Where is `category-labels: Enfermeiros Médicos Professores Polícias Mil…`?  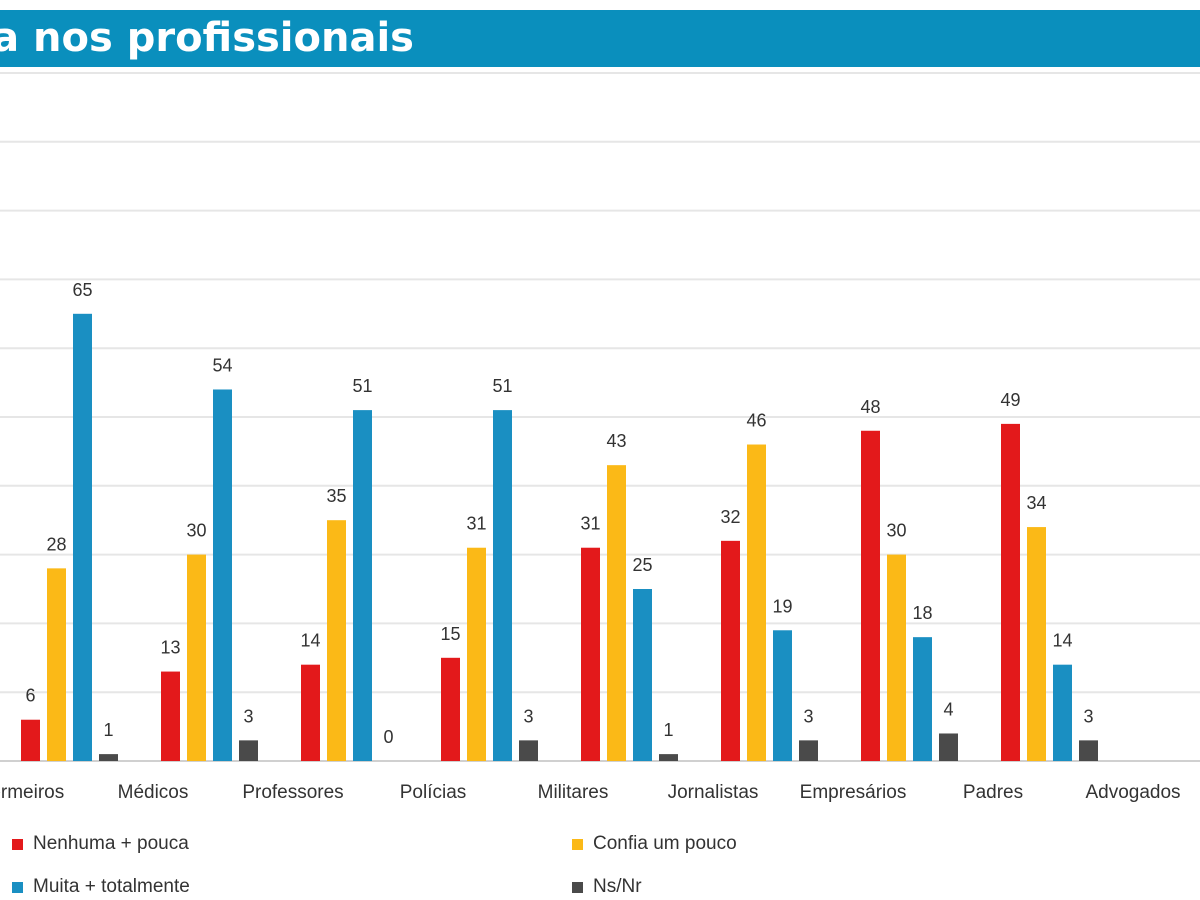 category-labels: Enfermeiros Médicos Professores Polícias Mil… is located at coordinates (590, 792).